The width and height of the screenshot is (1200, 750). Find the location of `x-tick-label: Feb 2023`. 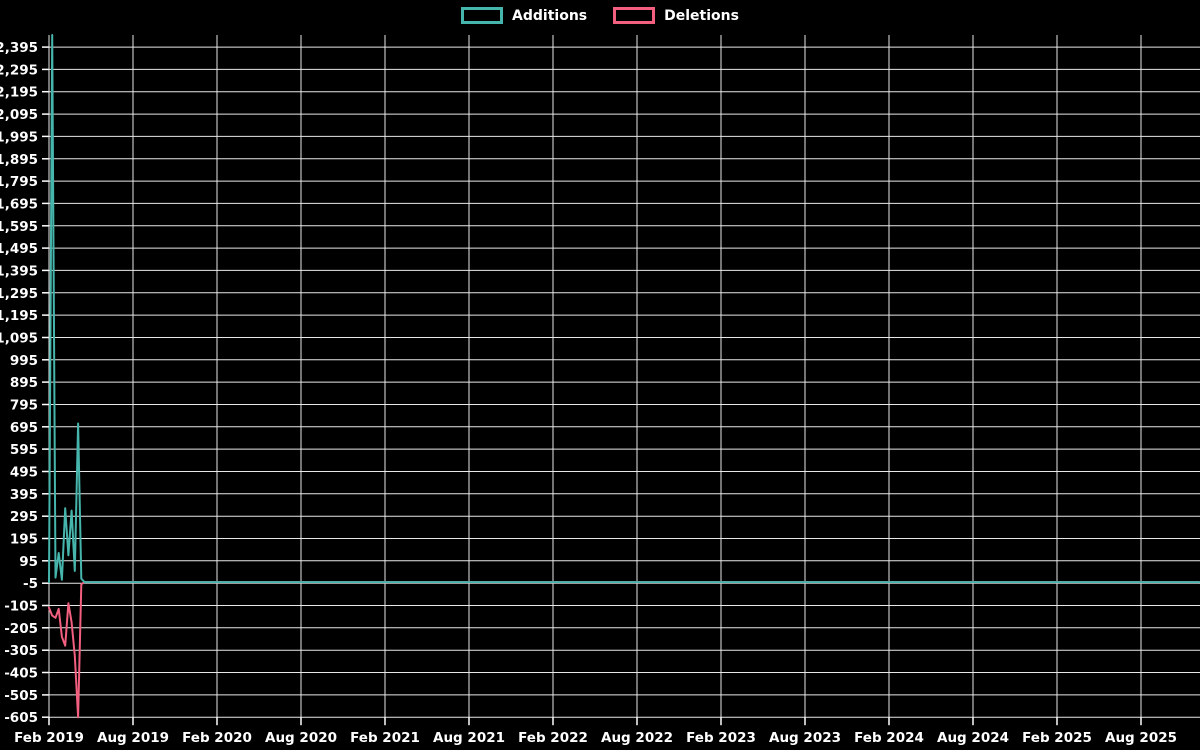

x-tick-label: Feb 2023 is located at coordinates (721, 738).